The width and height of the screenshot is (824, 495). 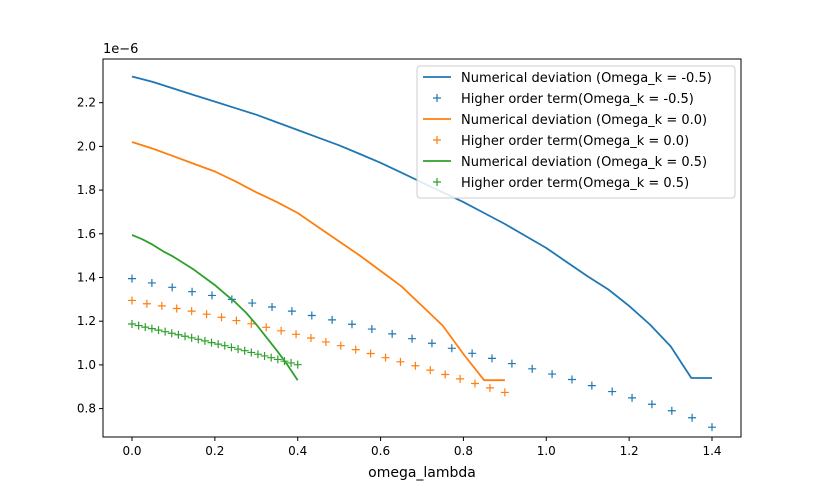 I want to click on y-tick-label: 1.8, so click(x=86, y=190).